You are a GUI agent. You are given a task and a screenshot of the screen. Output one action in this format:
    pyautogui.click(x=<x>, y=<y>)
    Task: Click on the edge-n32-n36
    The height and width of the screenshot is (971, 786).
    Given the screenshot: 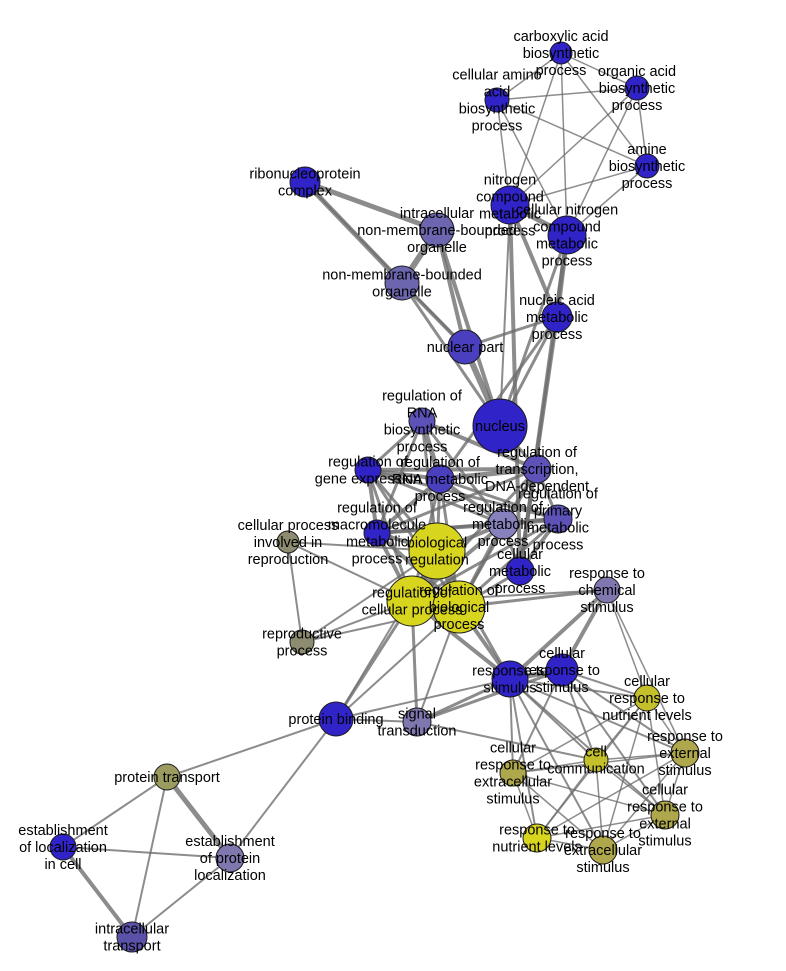 What is the action you would take?
    pyautogui.click(x=611, y=795)
    